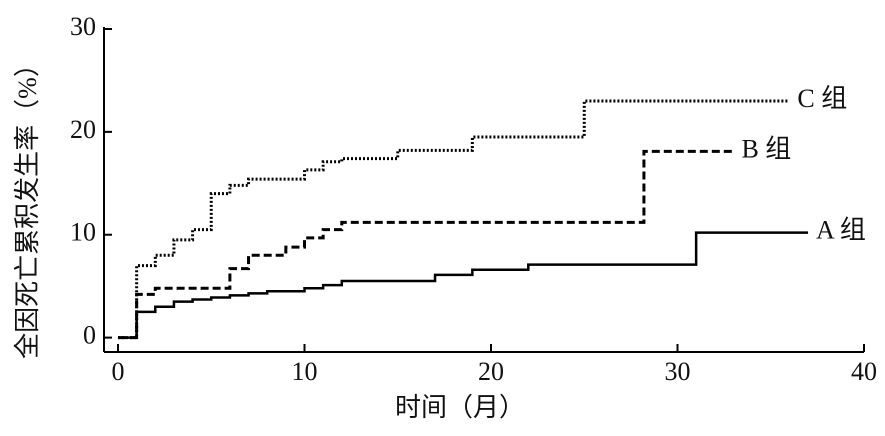  Describe the element at coordinates (766, 148) in the screenshot. I see `legend-label: B 组` at that location.